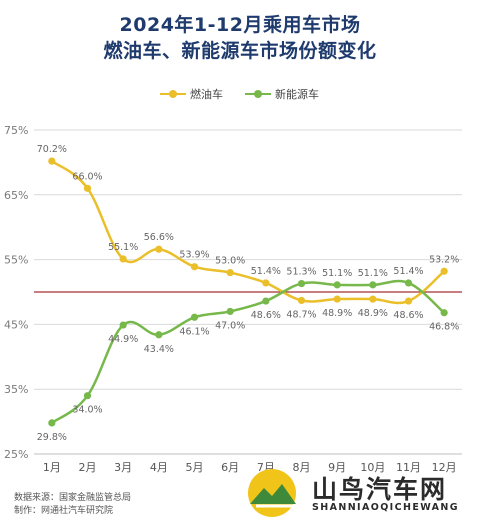 The image size is (480, 522). What do you see at coordinates (123, 467) in the screenshot?
I see `x-tick-label: 3月` at bounding box center [123, 467].